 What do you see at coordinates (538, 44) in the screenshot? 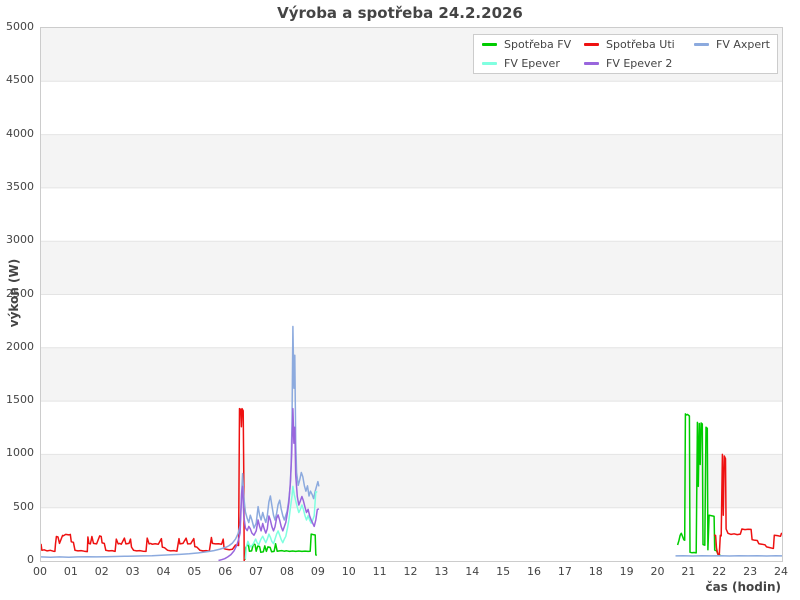
I see `legend-item-label: Spotřeba FV` at bounding box center [538, 44].